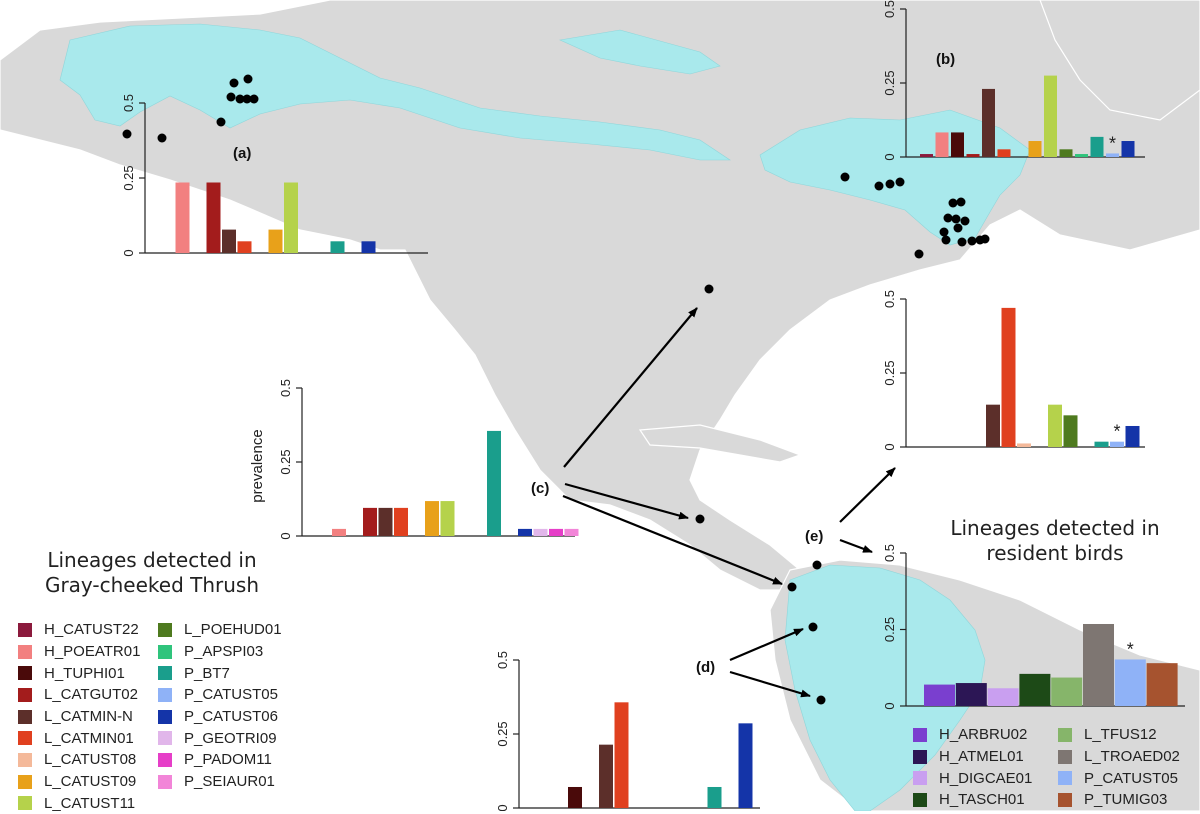  What do you see at coordinates (89, 738) in the screenshot?
I see `legend-label: L_CATMIN01` at bounding box center [89, 738].